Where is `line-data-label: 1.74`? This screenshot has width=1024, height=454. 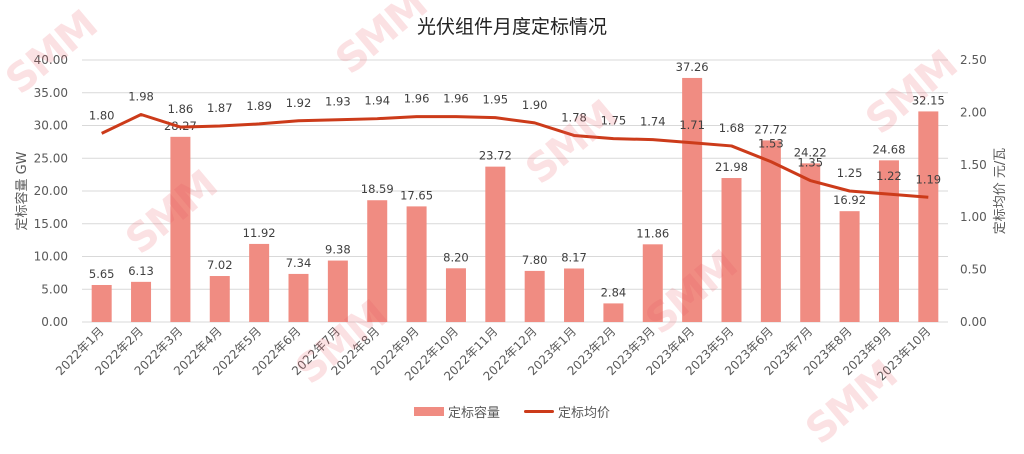 line-data-label: 1.74 is located at coordinates (653, 122).